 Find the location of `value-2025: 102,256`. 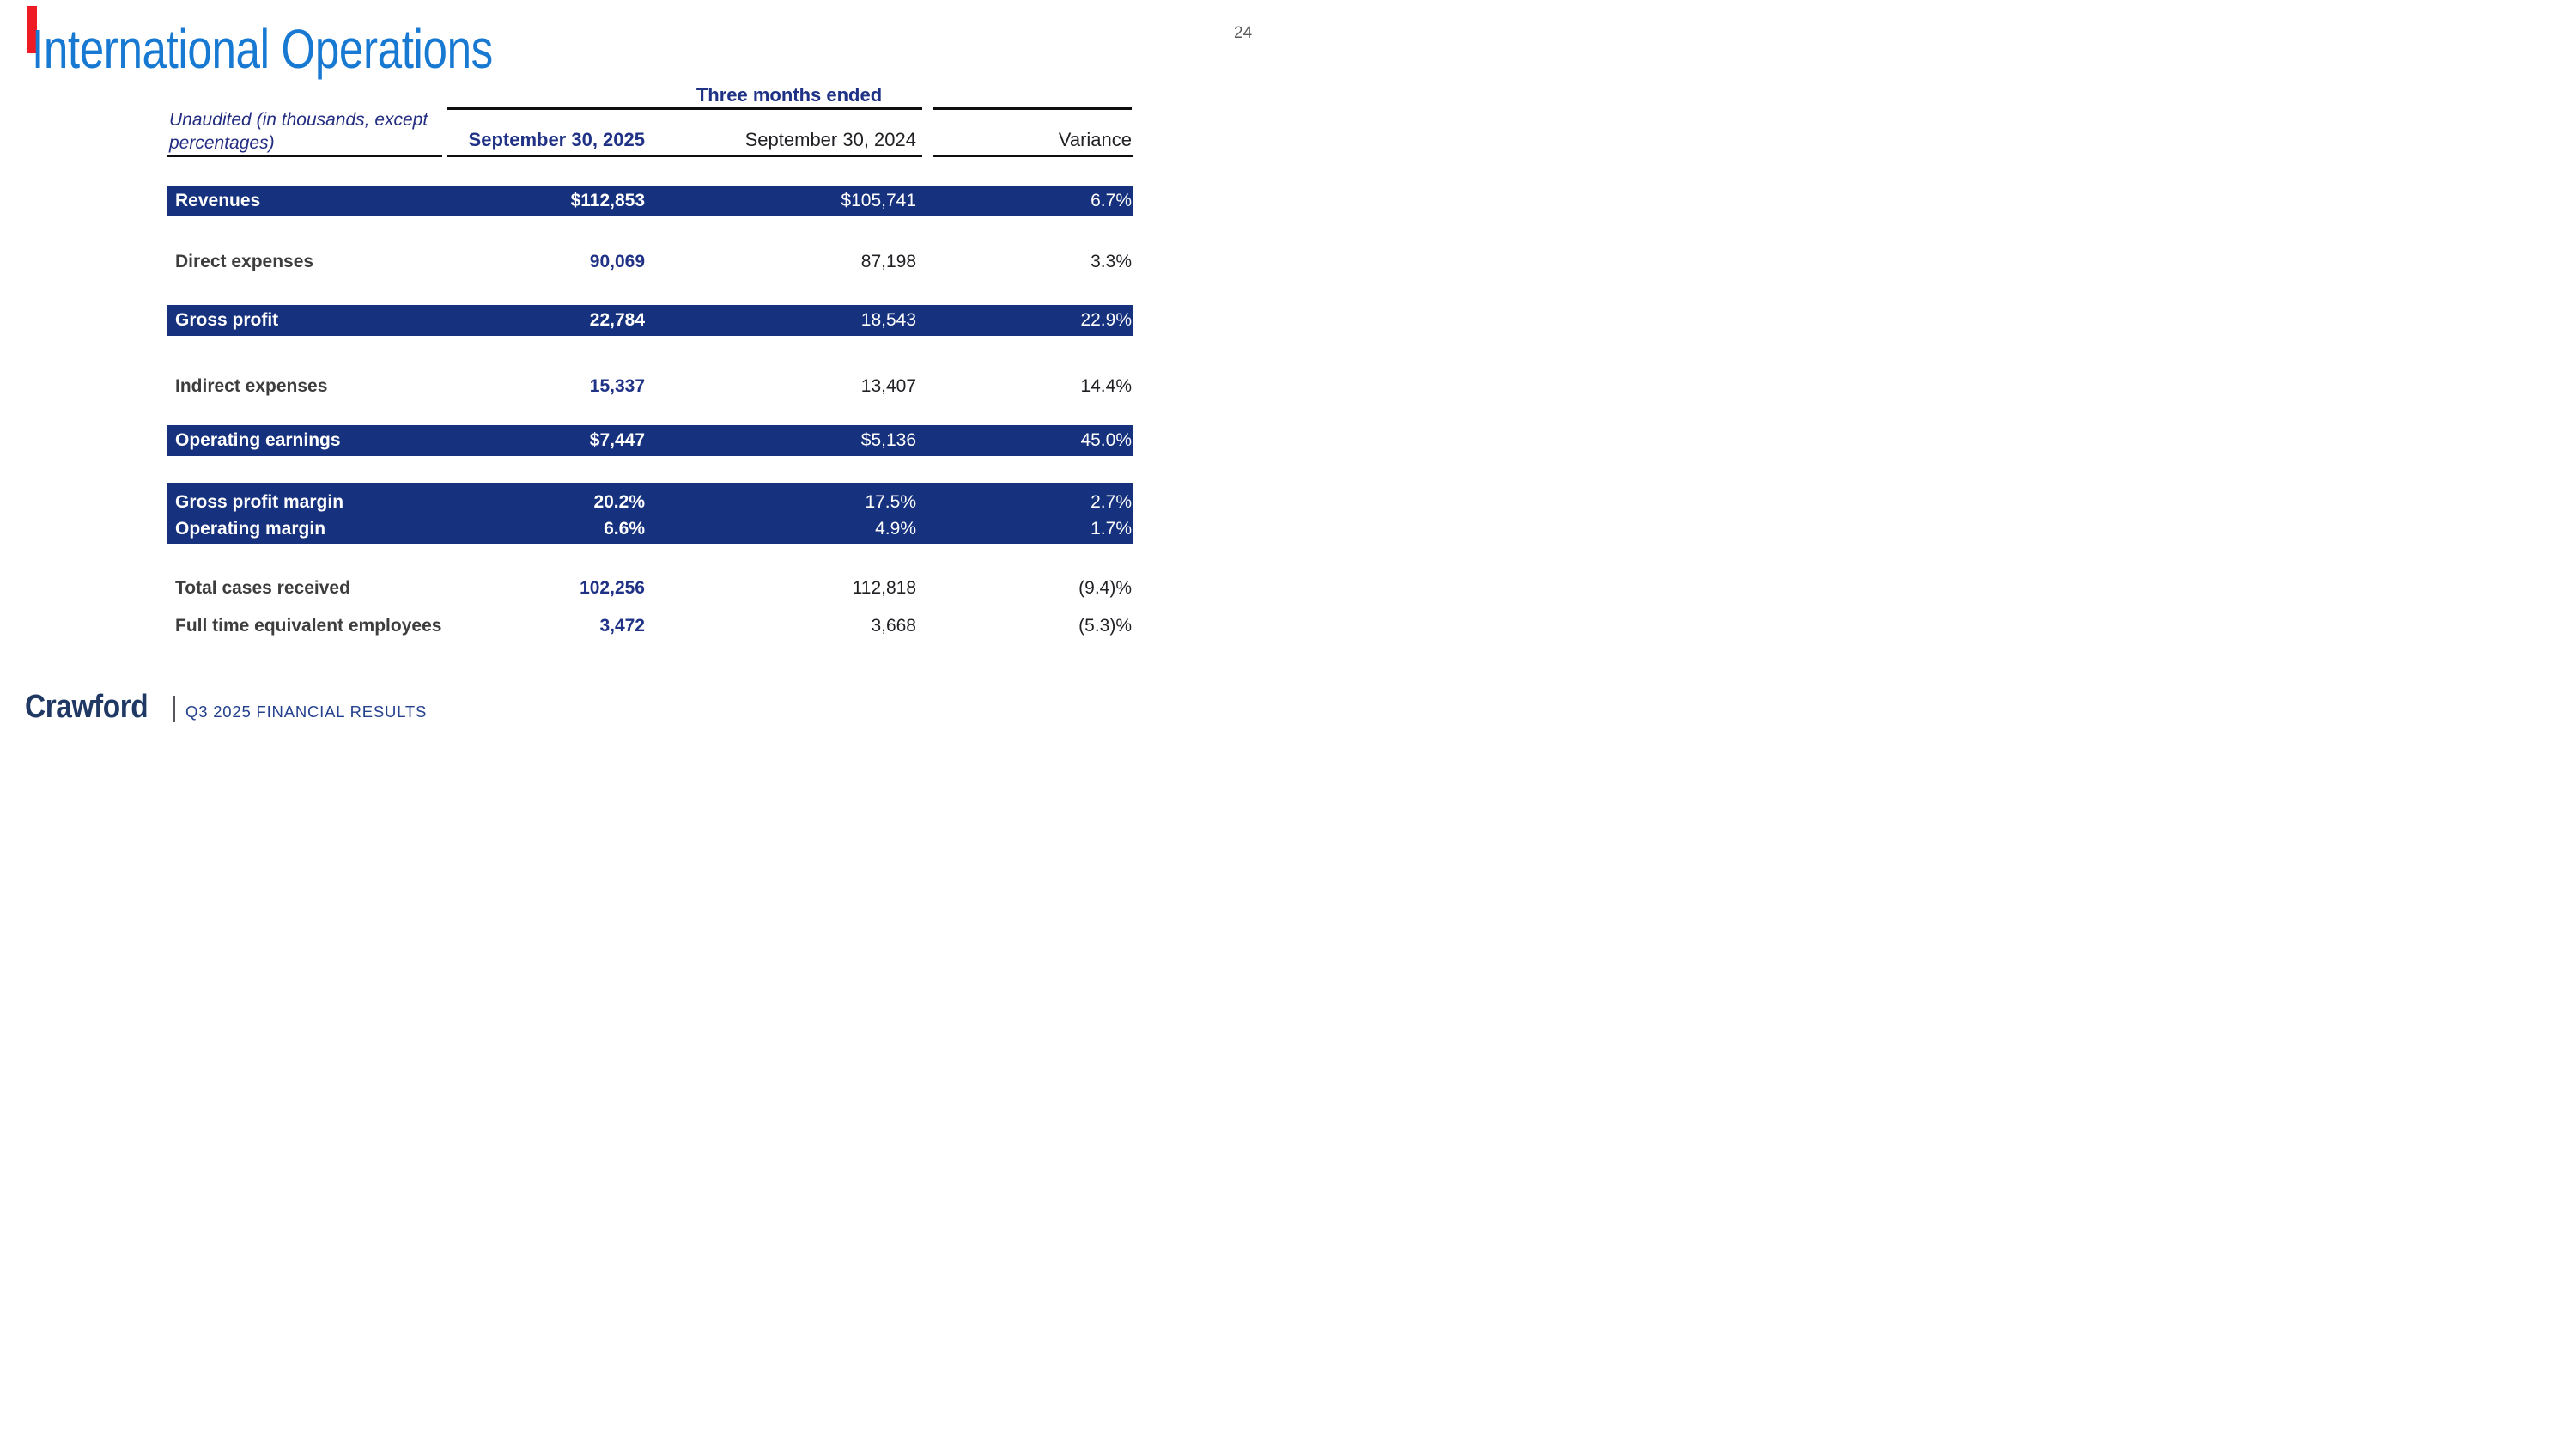

value-2025: 102,256 is located at coordinates (612, 588).